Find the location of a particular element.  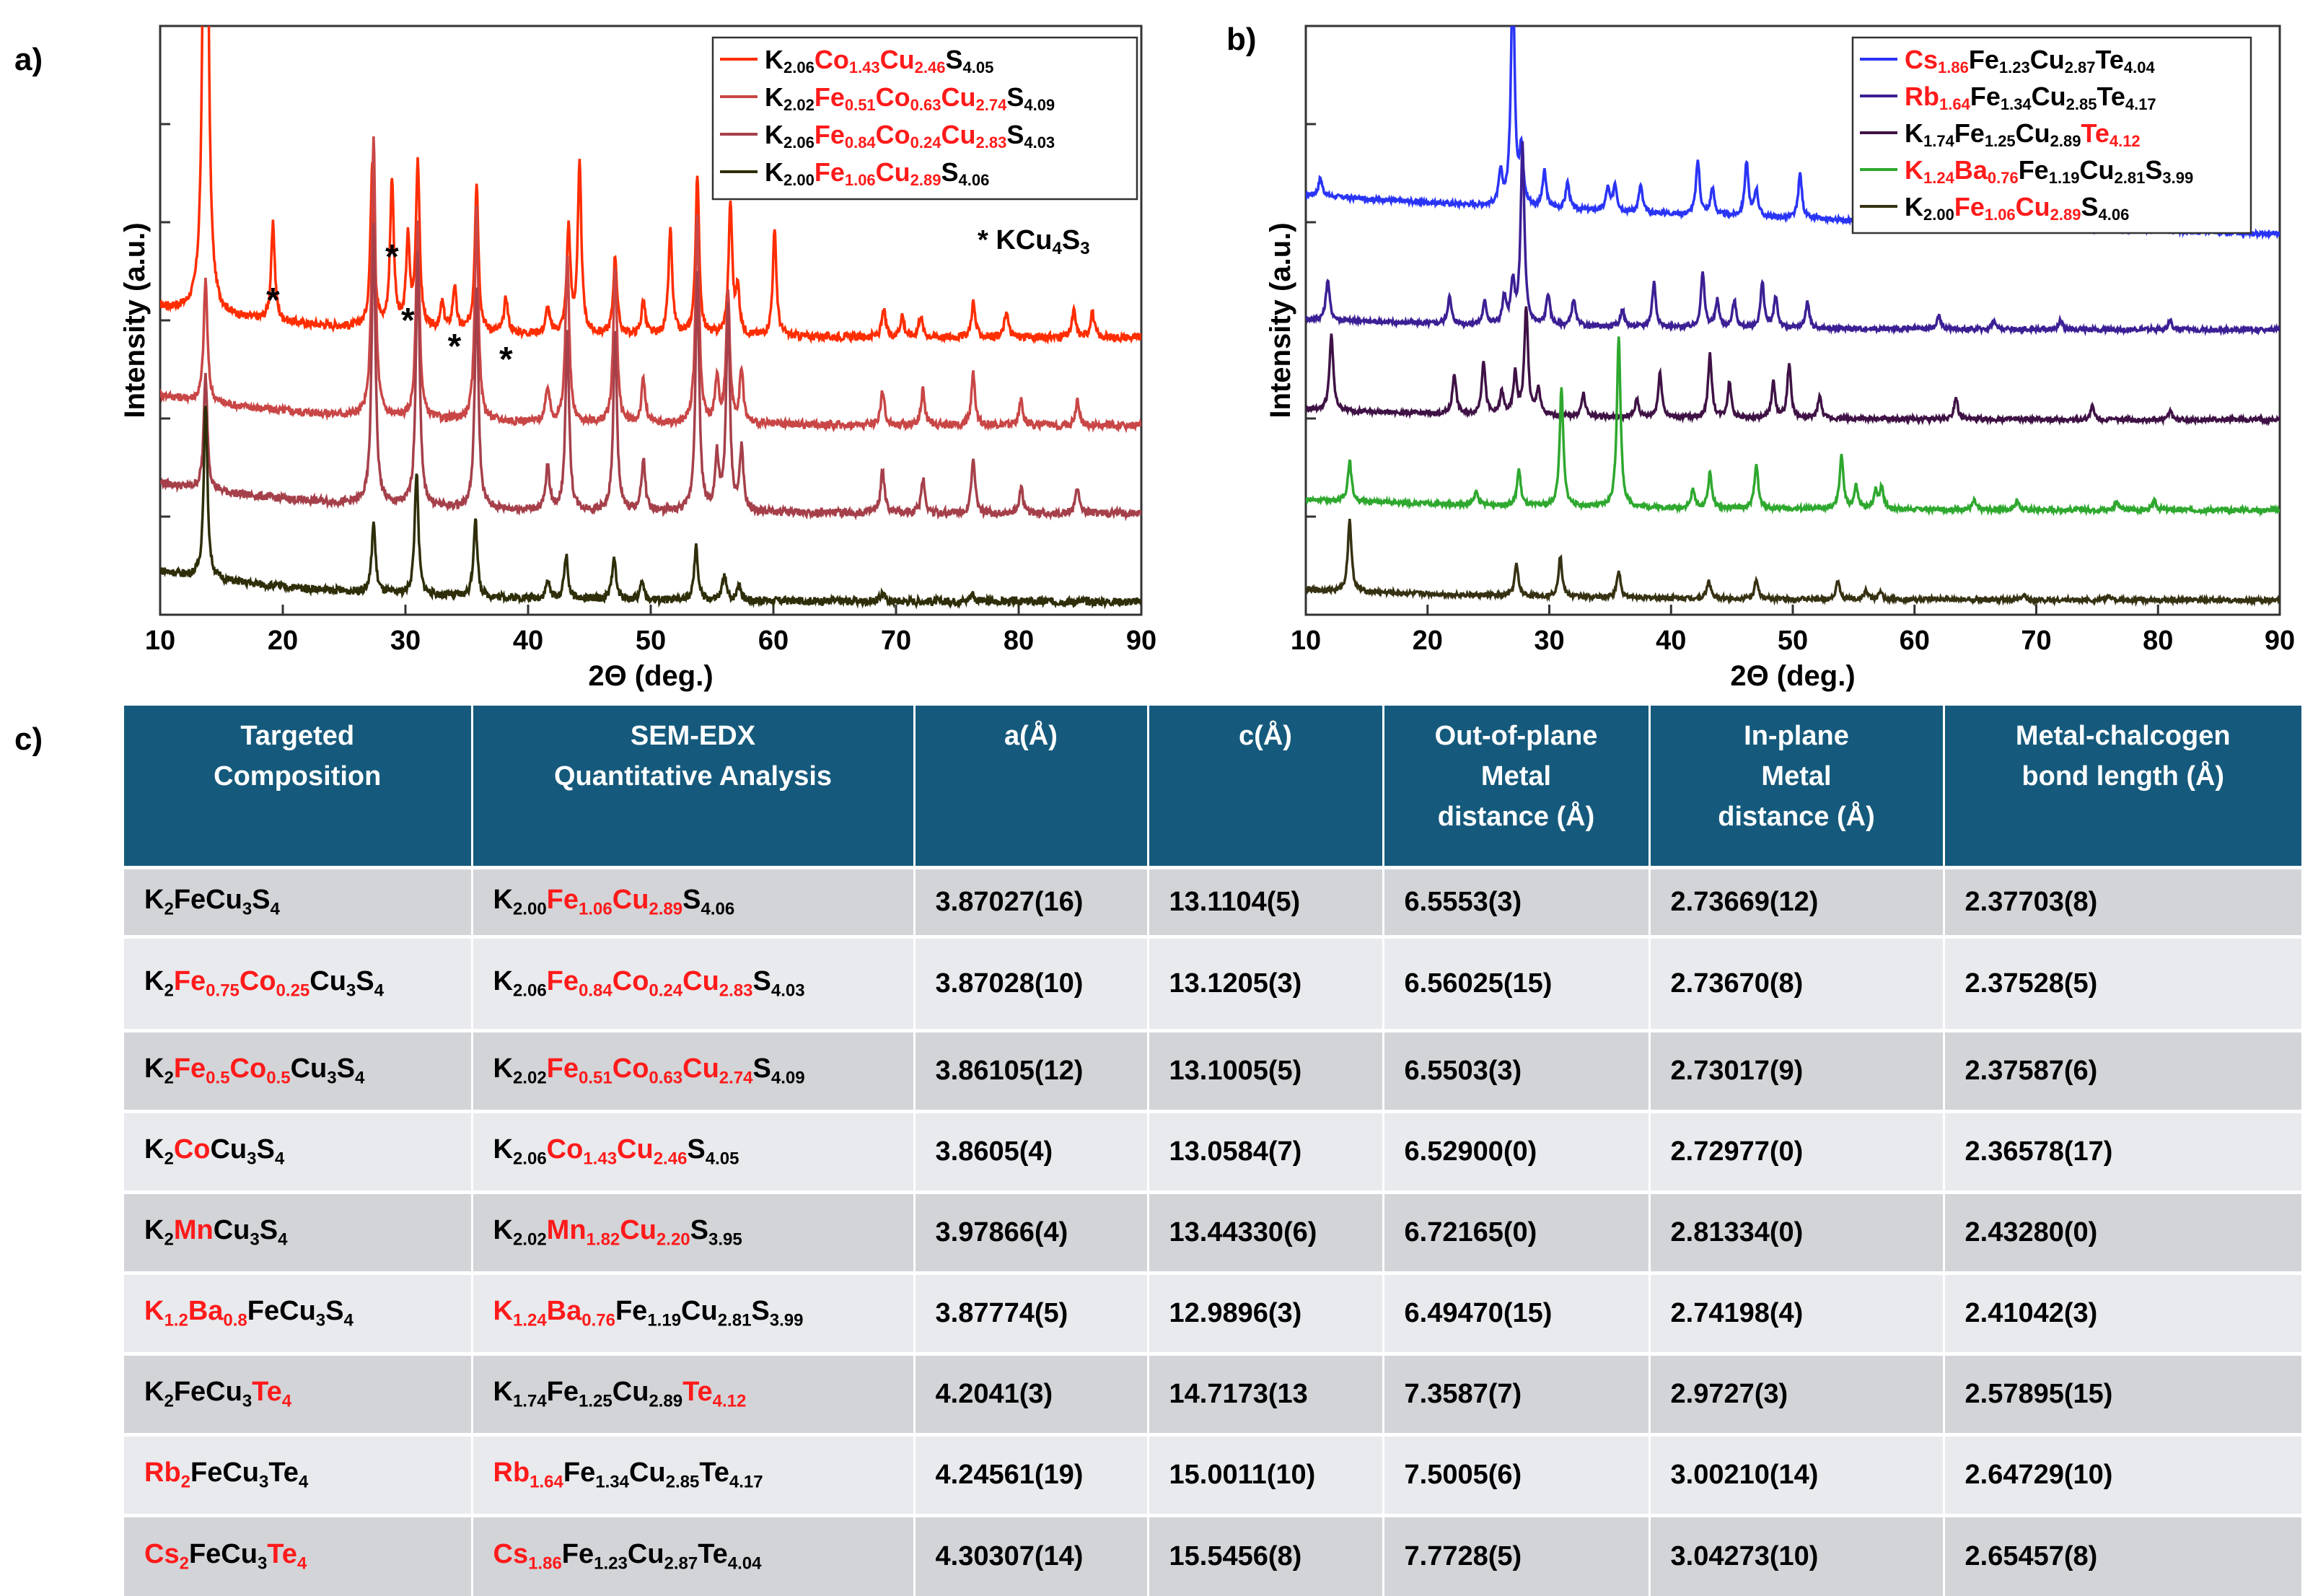

out-of-plane-distance-cell: 6.56025(15) is located at coordinates (1517, 982).